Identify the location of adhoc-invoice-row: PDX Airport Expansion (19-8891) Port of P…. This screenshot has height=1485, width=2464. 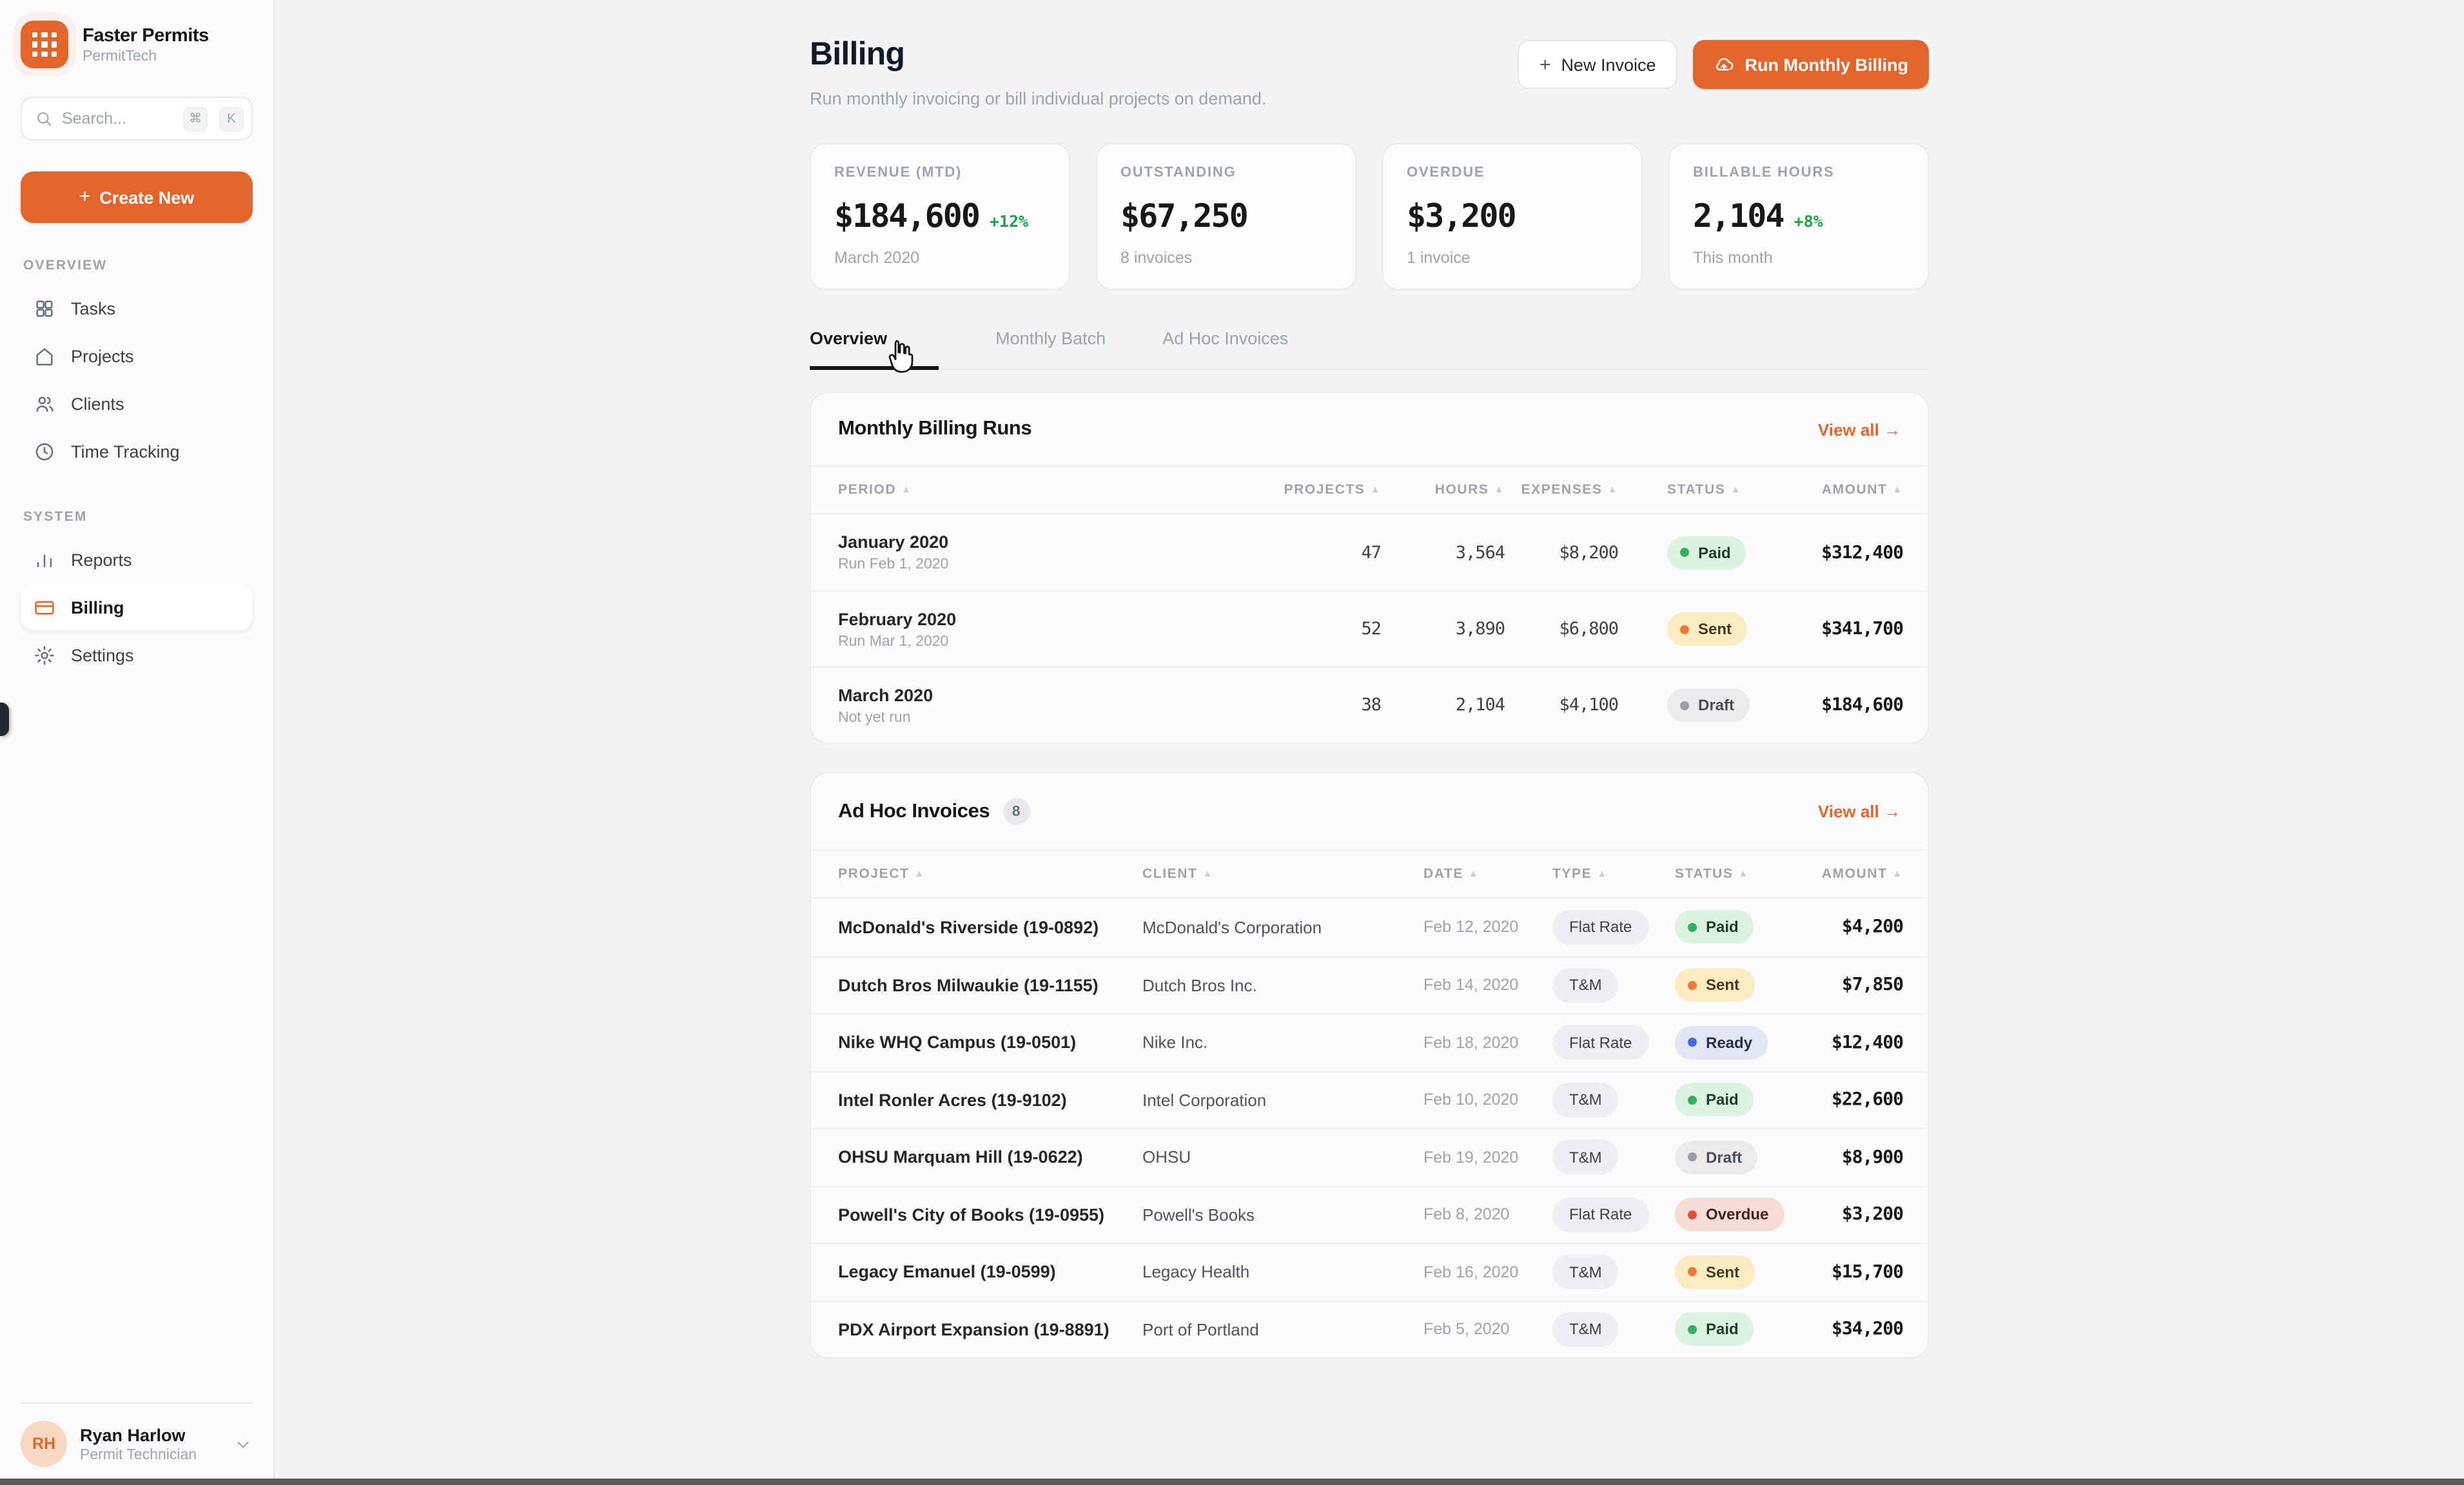
(1369, 1328).